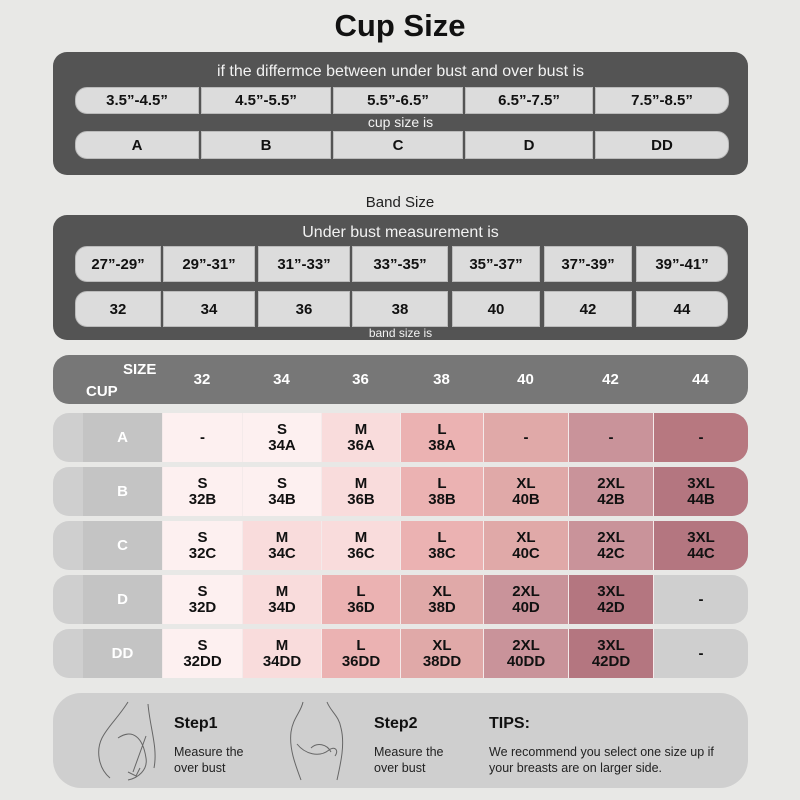  Describe the element at coordinates (361, 661) in the screenshot. I see `size-code: 36DD` at that location.